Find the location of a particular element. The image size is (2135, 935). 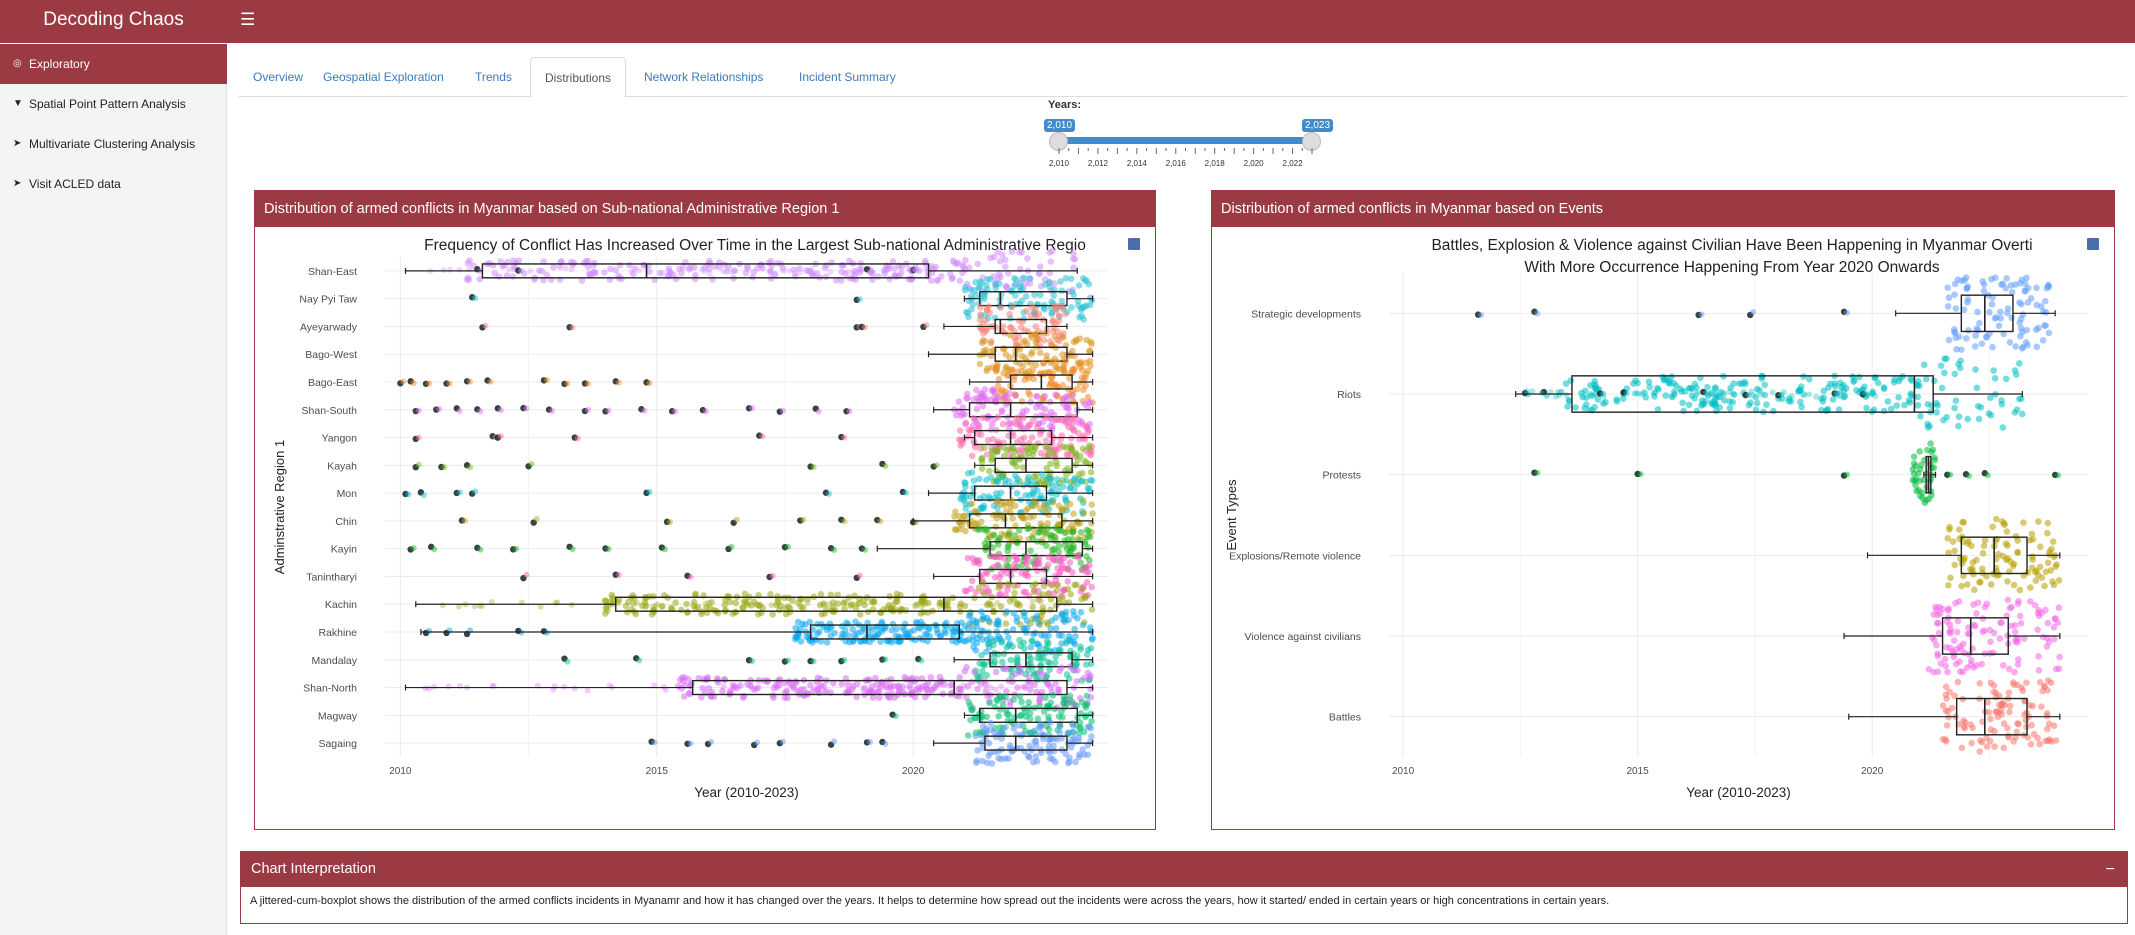

sidebar-item-spatial-point-pattern-analysis: ▼ Spatial Point Pattern Analysis is located at coordinates (113, 104).